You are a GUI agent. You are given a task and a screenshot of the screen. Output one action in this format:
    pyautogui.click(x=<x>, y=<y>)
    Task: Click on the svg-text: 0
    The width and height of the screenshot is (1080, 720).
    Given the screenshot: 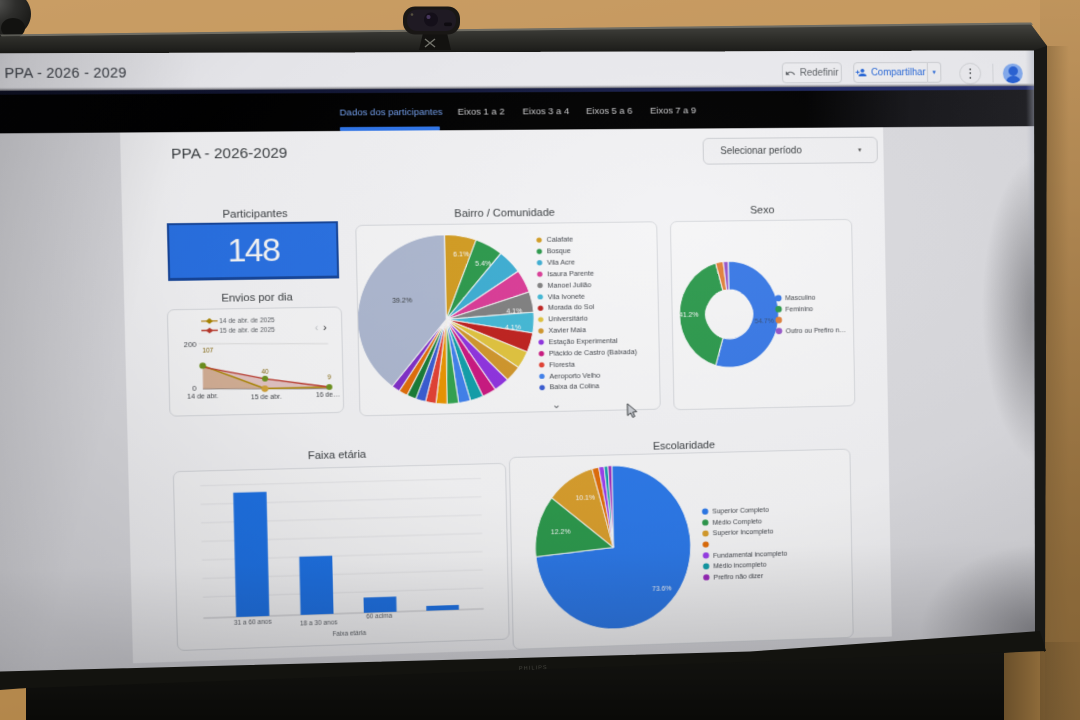 What is the action you would take?
    pyautogui.click(x=194, y=388)
    